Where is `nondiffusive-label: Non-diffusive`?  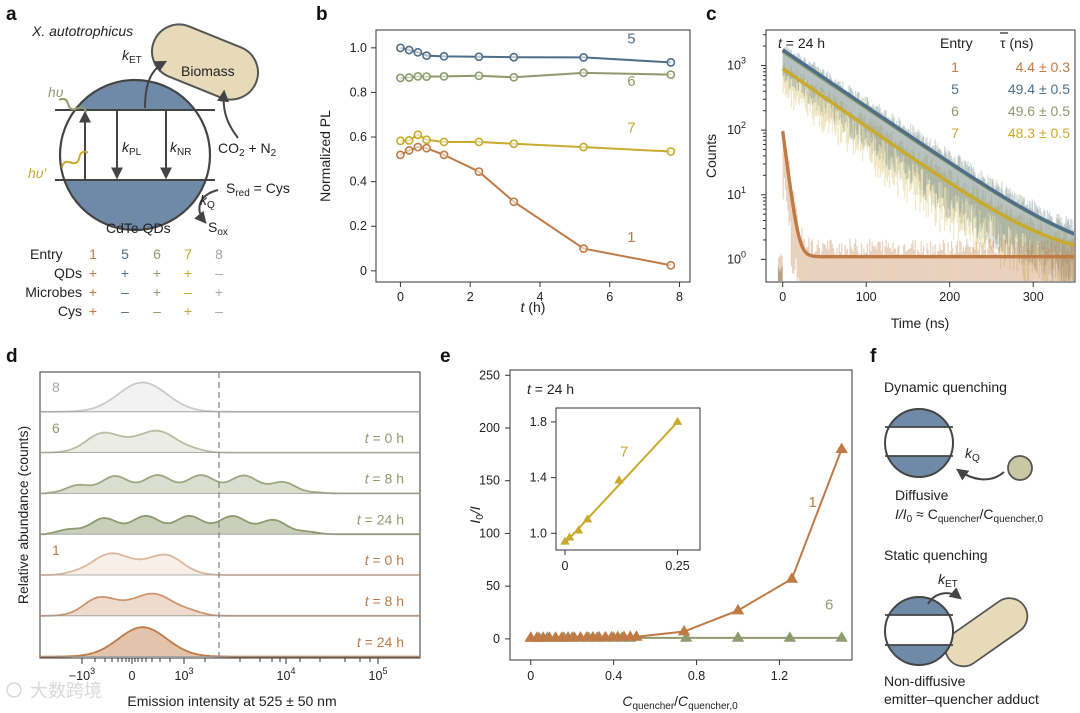
nondiffusive-label: Non-diffusive is located at coordinates (925, 681).